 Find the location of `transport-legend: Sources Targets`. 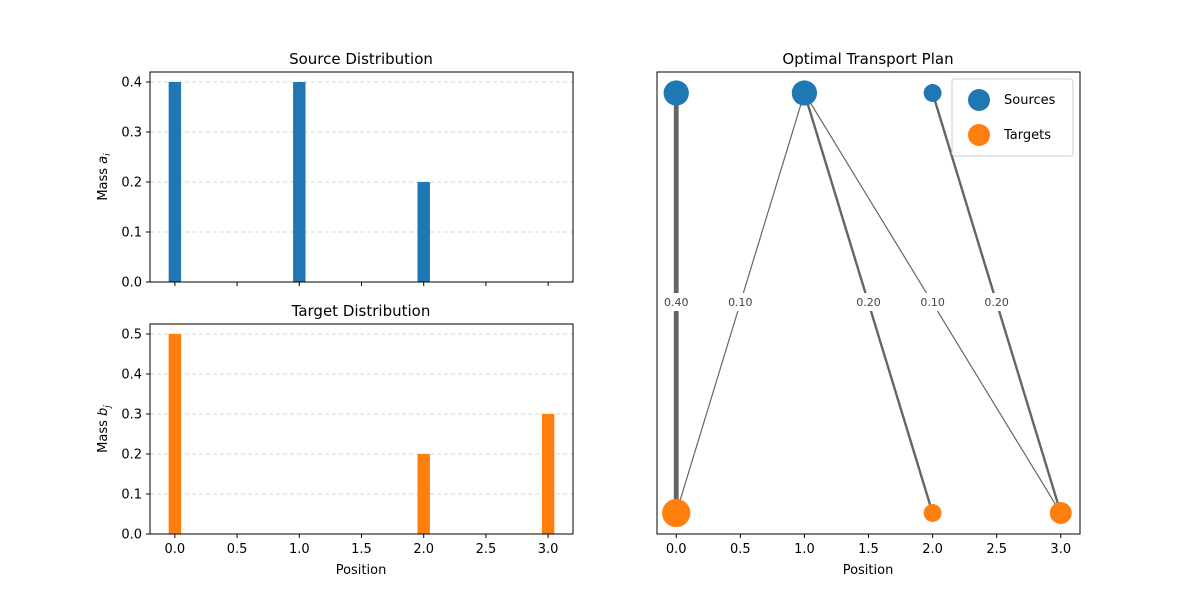

transport-legend: Sources Targets is located at coordinates (1012, 117).